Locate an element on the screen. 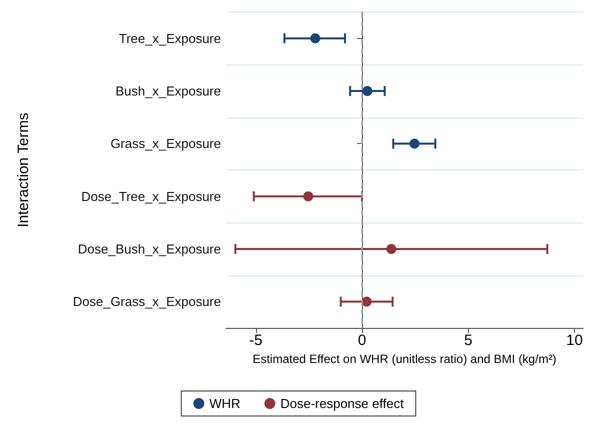 The image size is (597, 428). x-tick-label: 5 is located at coordinates (468, 340).